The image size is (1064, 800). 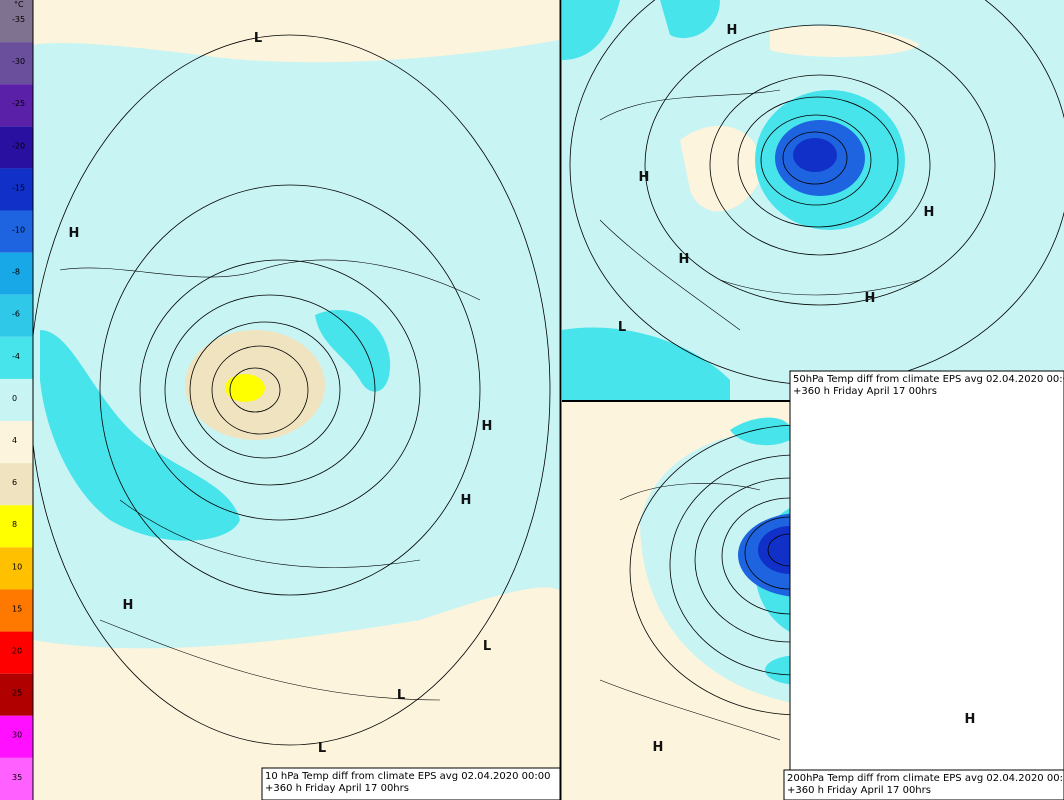 I want to click on legend-label: 10, so click(x=17, y=566).